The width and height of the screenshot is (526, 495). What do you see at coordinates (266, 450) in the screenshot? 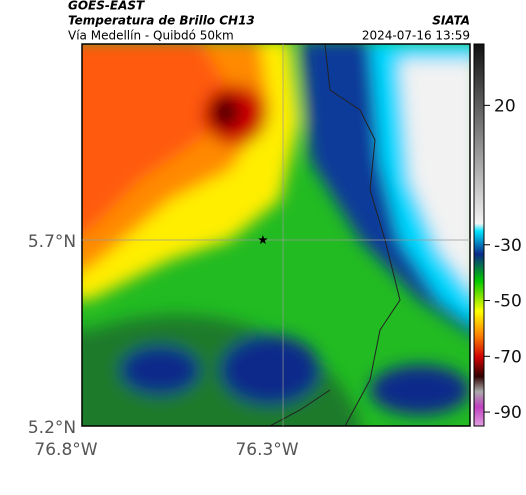
I see `x-tick-label: 76.3°W` at bounding box center [266, 450].